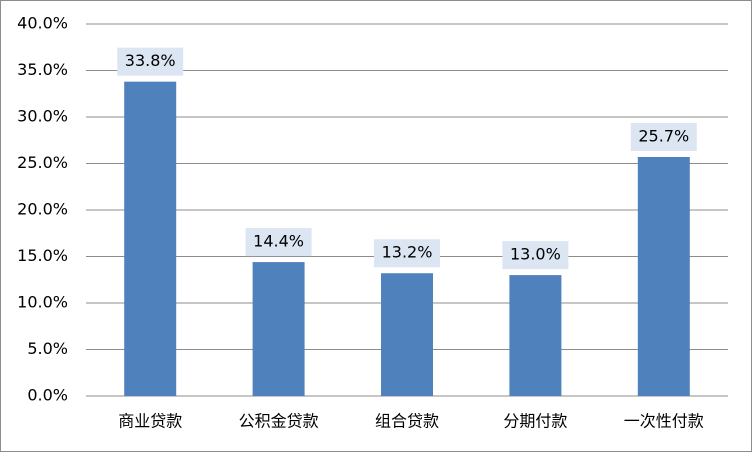 The width and height of the screenshot is (752, 452). Describe the element at coordinates (42, 162) in the screenshot. I see `y-tick-label: 25.0%` at that location.